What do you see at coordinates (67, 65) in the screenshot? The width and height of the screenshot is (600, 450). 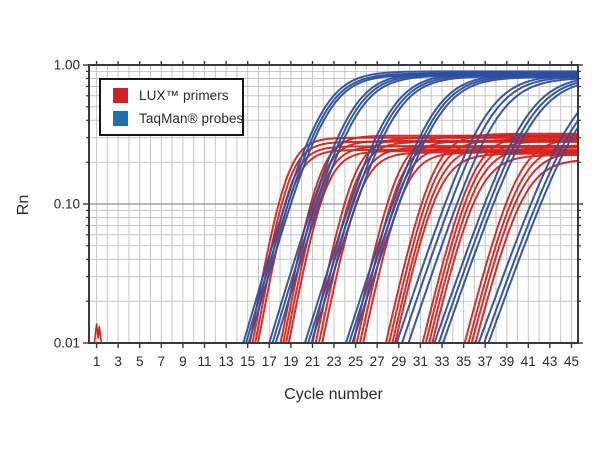 I see `y-tick-label: 1.00` at bounding box center [67, 65].